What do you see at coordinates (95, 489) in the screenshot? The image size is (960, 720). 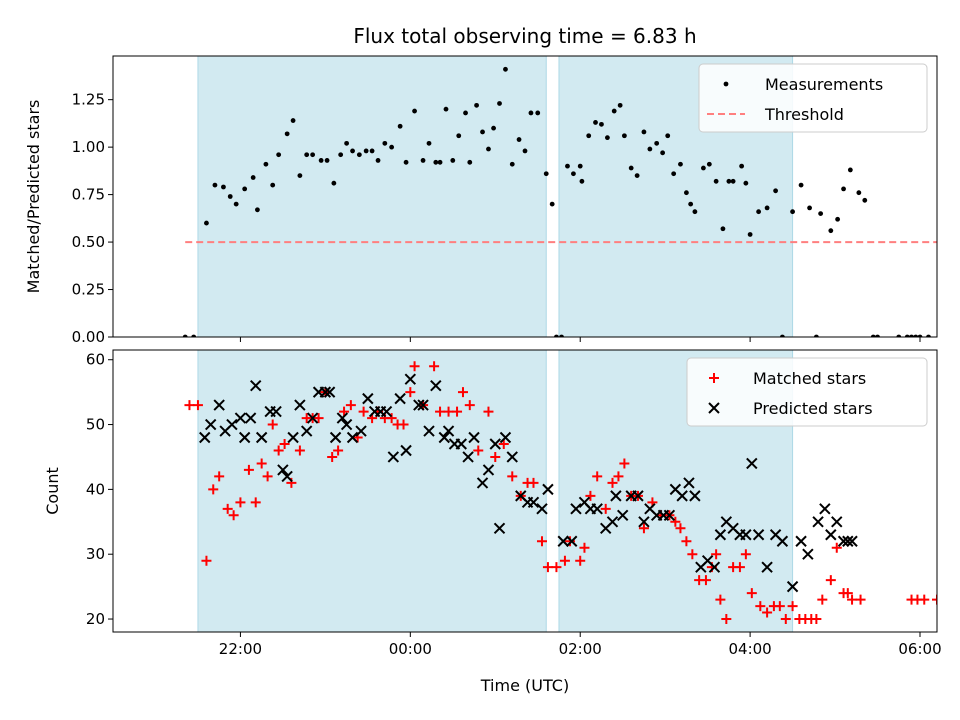 I see `y-tick-label: 40` at bounding box center [95, 489].